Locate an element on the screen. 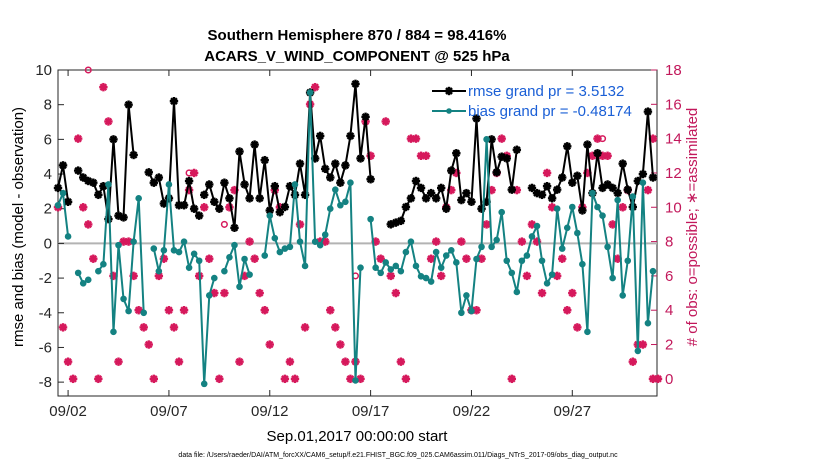 This screenshot has height=470, width=830. y-left-tick-label: 4 is located at coordinates (48, 174).